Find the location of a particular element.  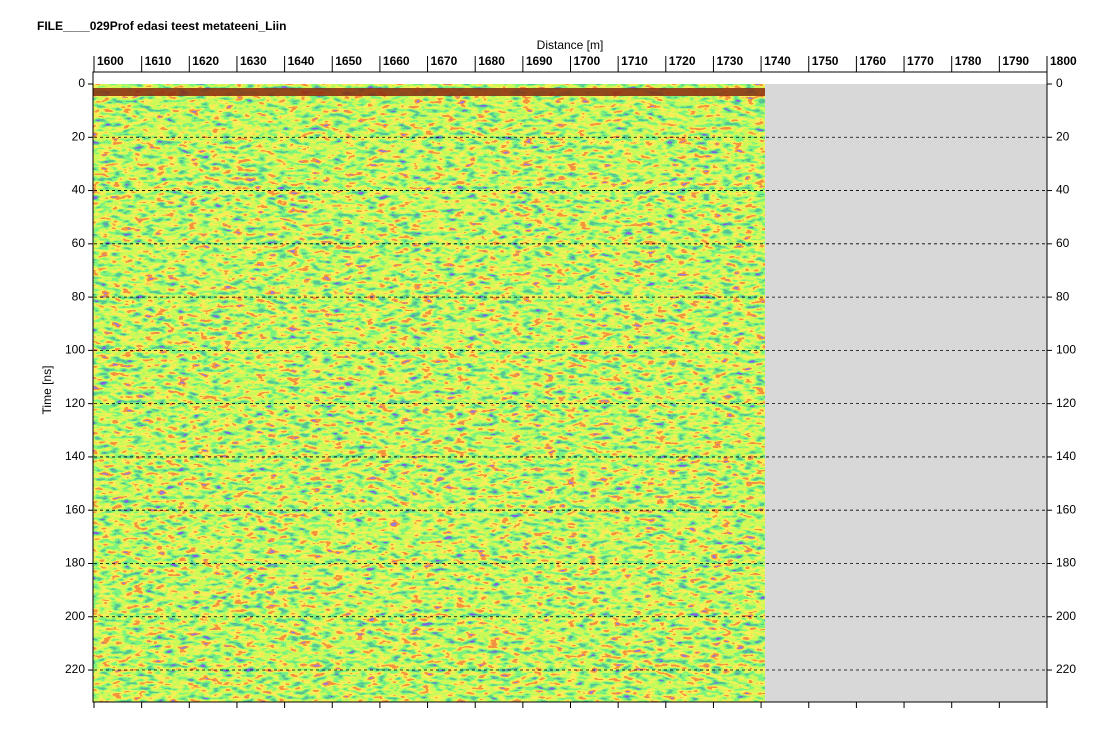

x-tick-label: 1780 is located at coordinates (968, 61).